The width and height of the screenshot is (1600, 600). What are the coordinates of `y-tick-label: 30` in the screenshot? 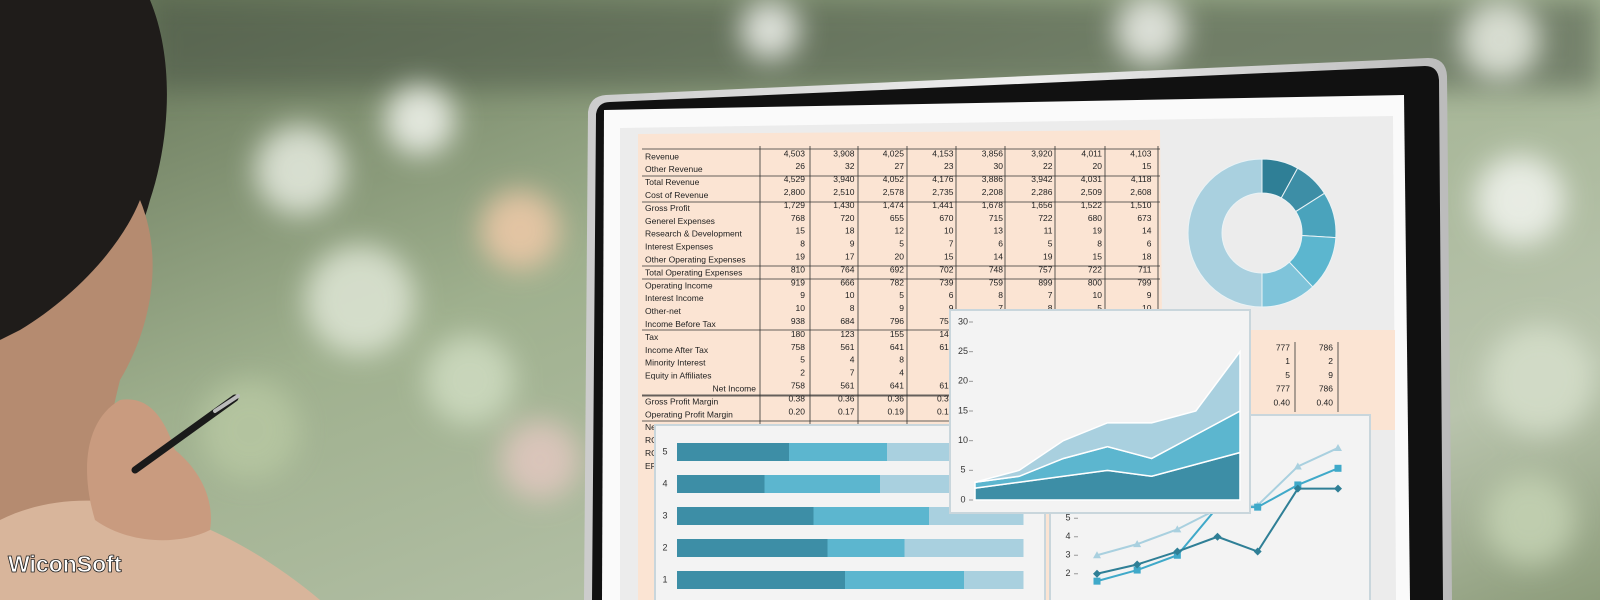 It's located at (963, 321).